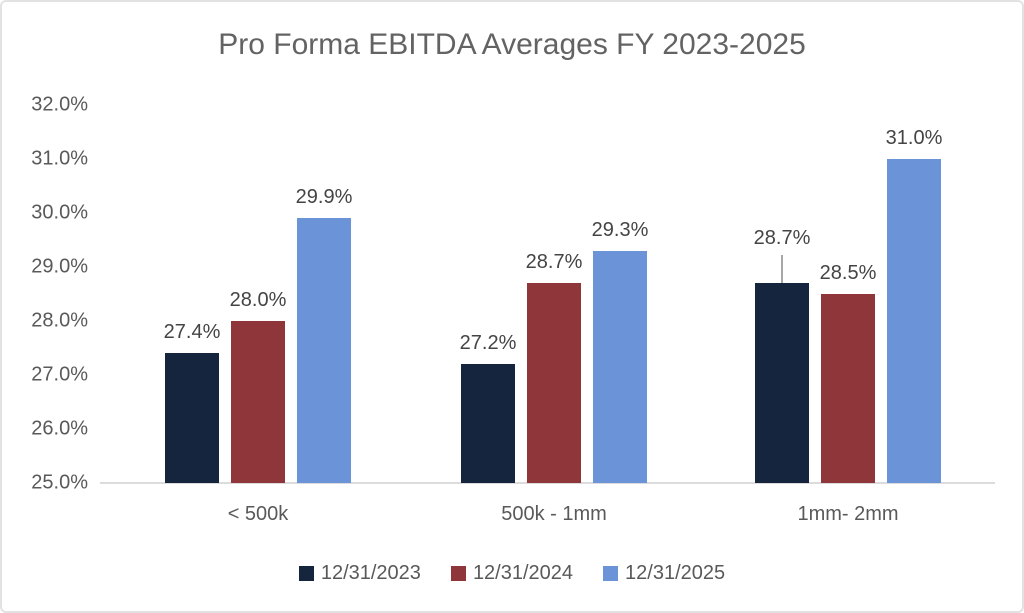 The image size is (1024, 613). Describe the element at coordinates (59, 320) in the screenshot. I see `y-axis-tick-label: 28.0%` at that location.